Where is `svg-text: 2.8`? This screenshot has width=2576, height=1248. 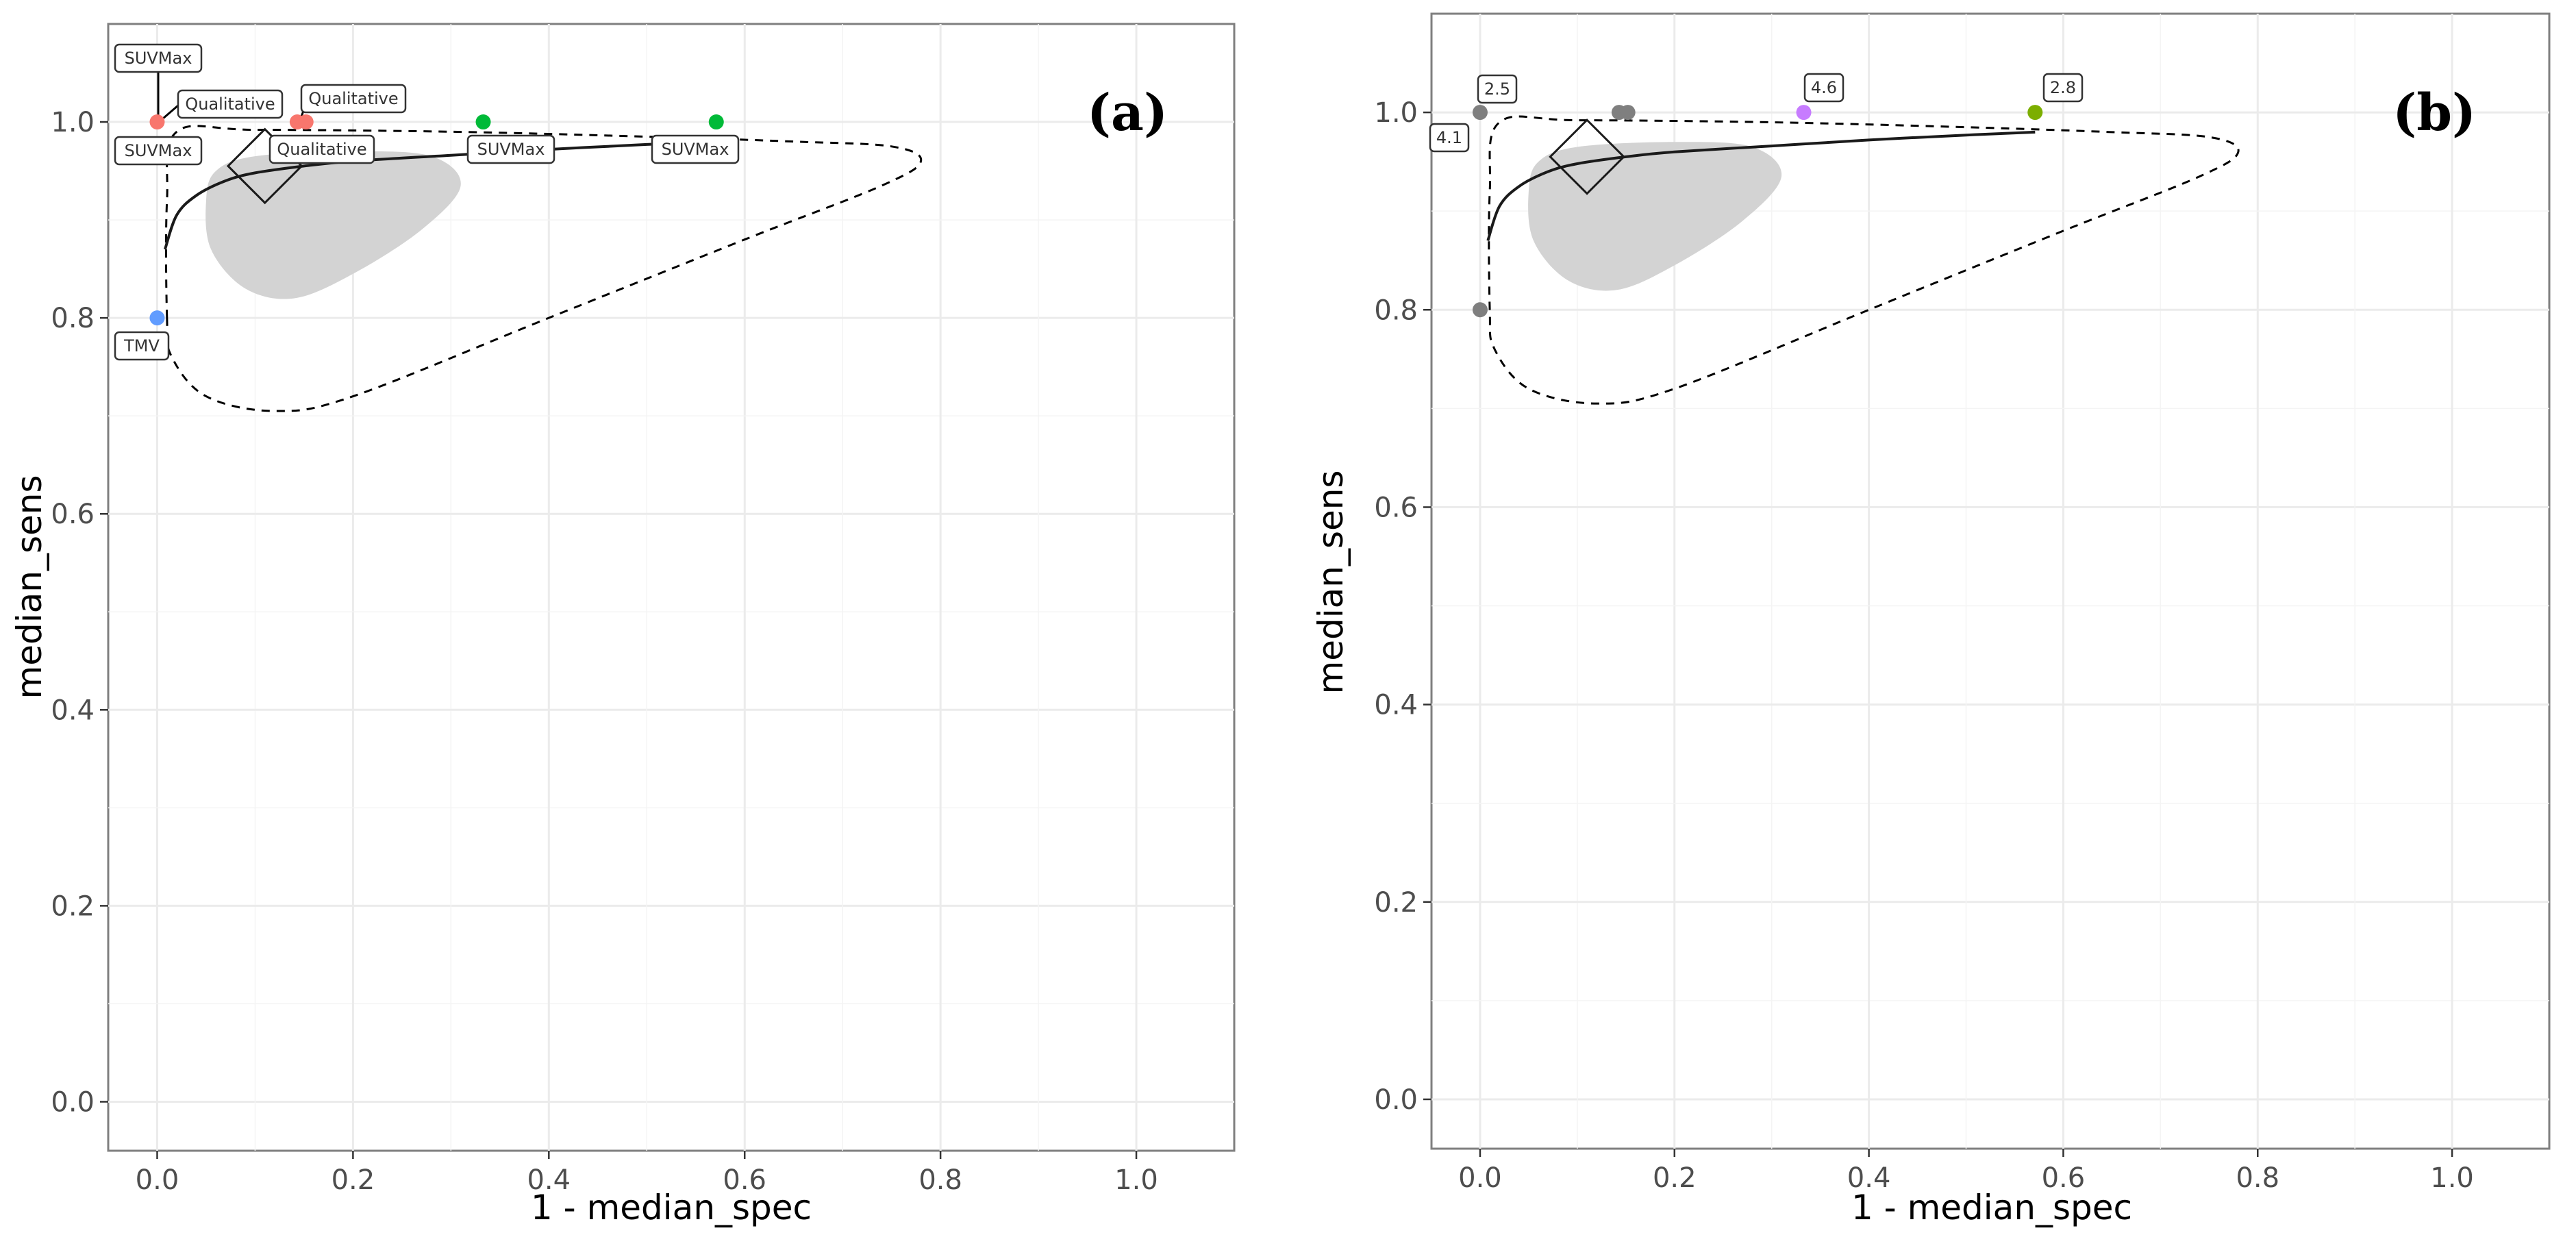 svg-text: 2.8 is located at coordinates (2063, 87).